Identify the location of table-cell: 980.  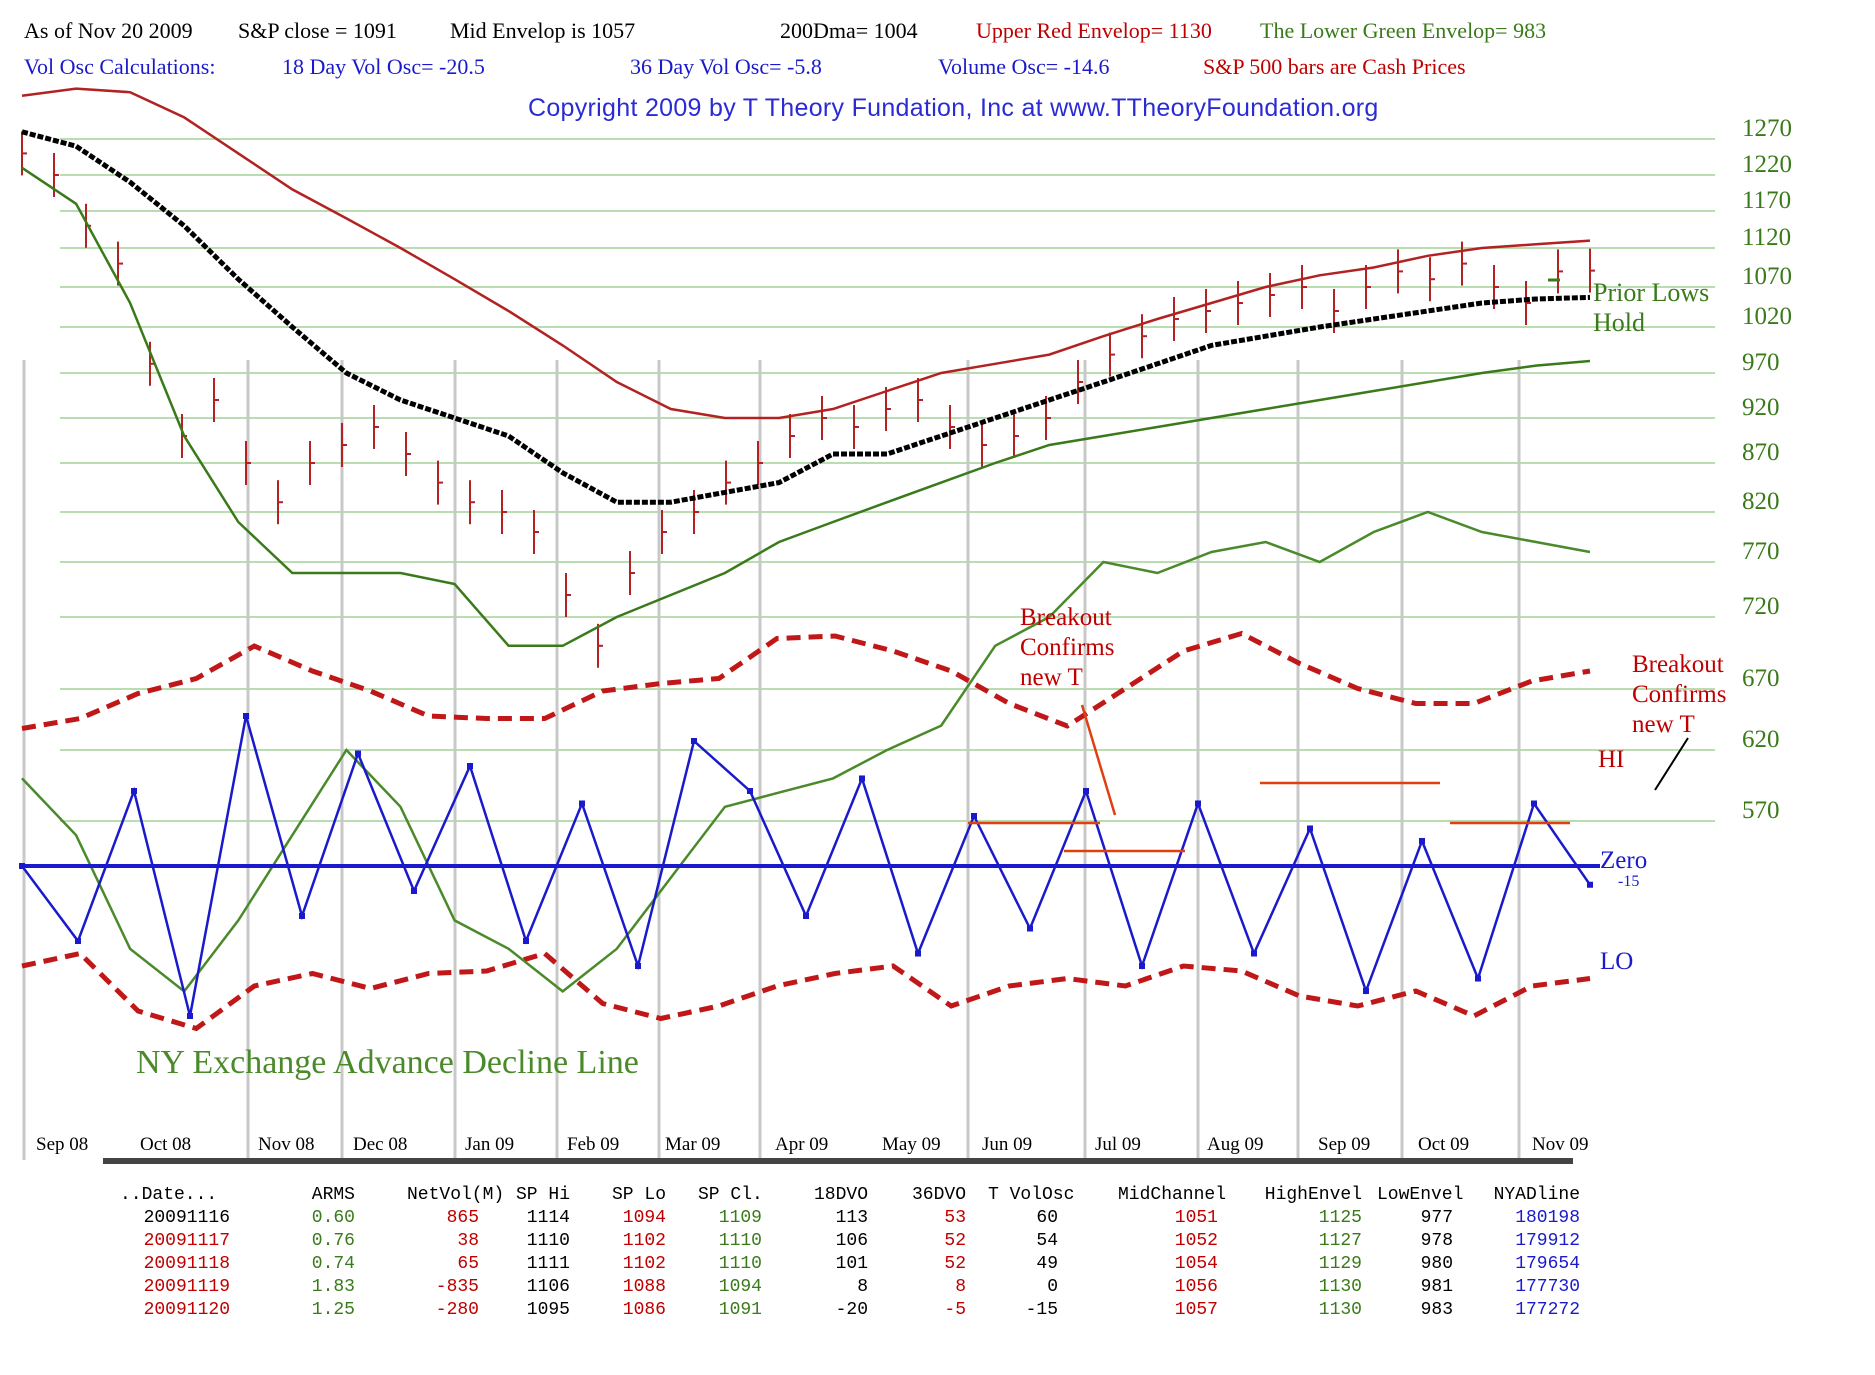
(1436, 1264).